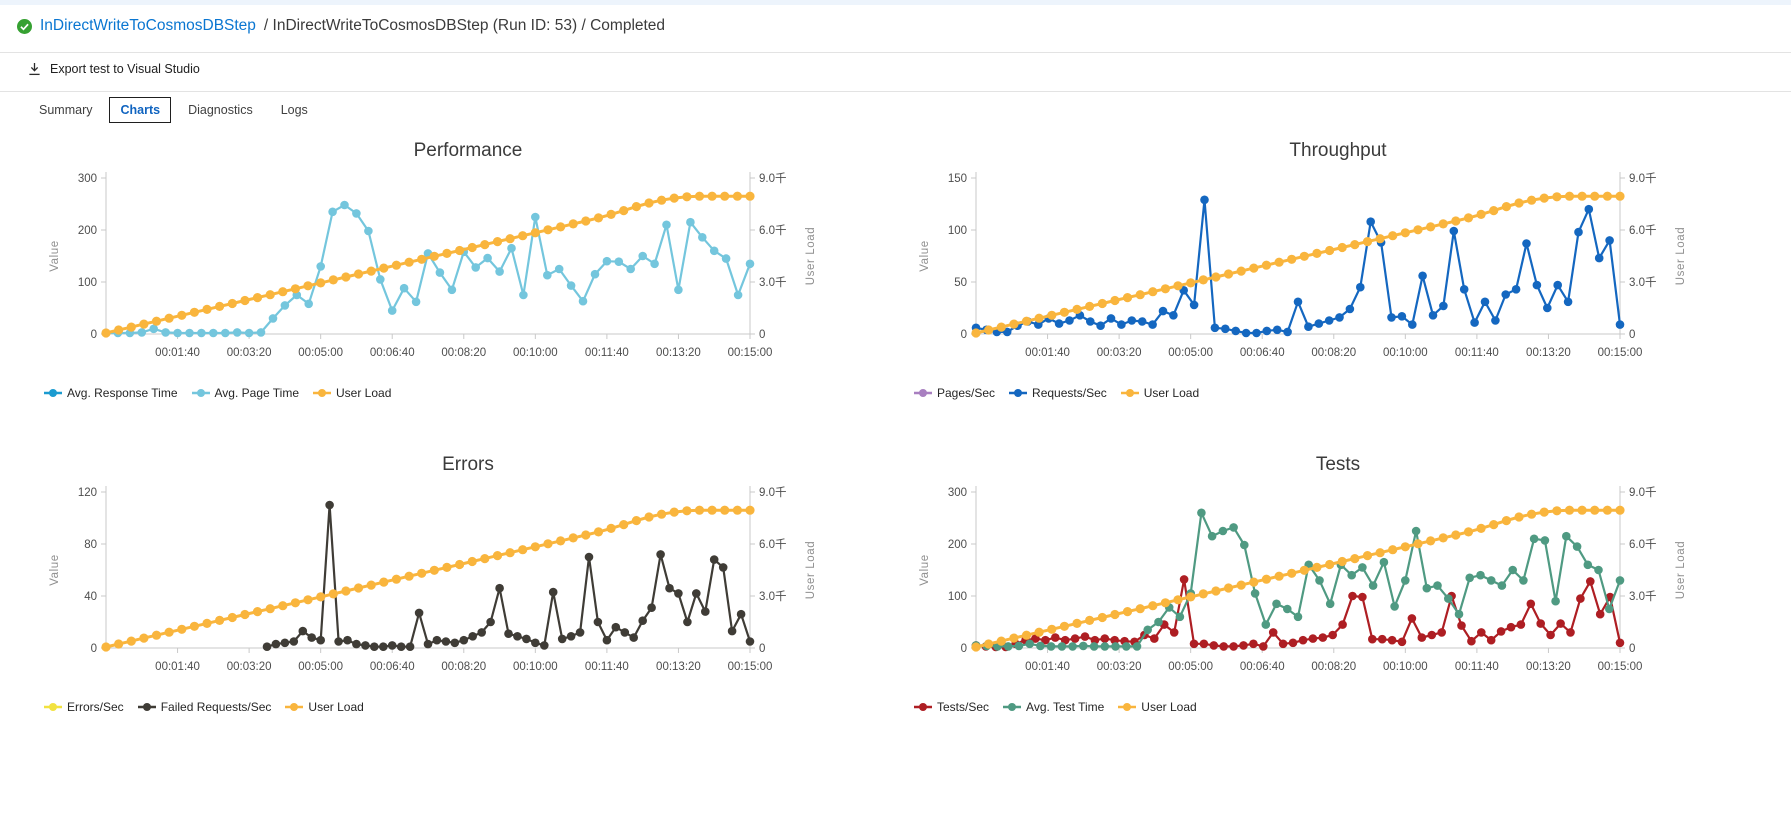  I want to click on svg-text: 300, so click(957, 493).